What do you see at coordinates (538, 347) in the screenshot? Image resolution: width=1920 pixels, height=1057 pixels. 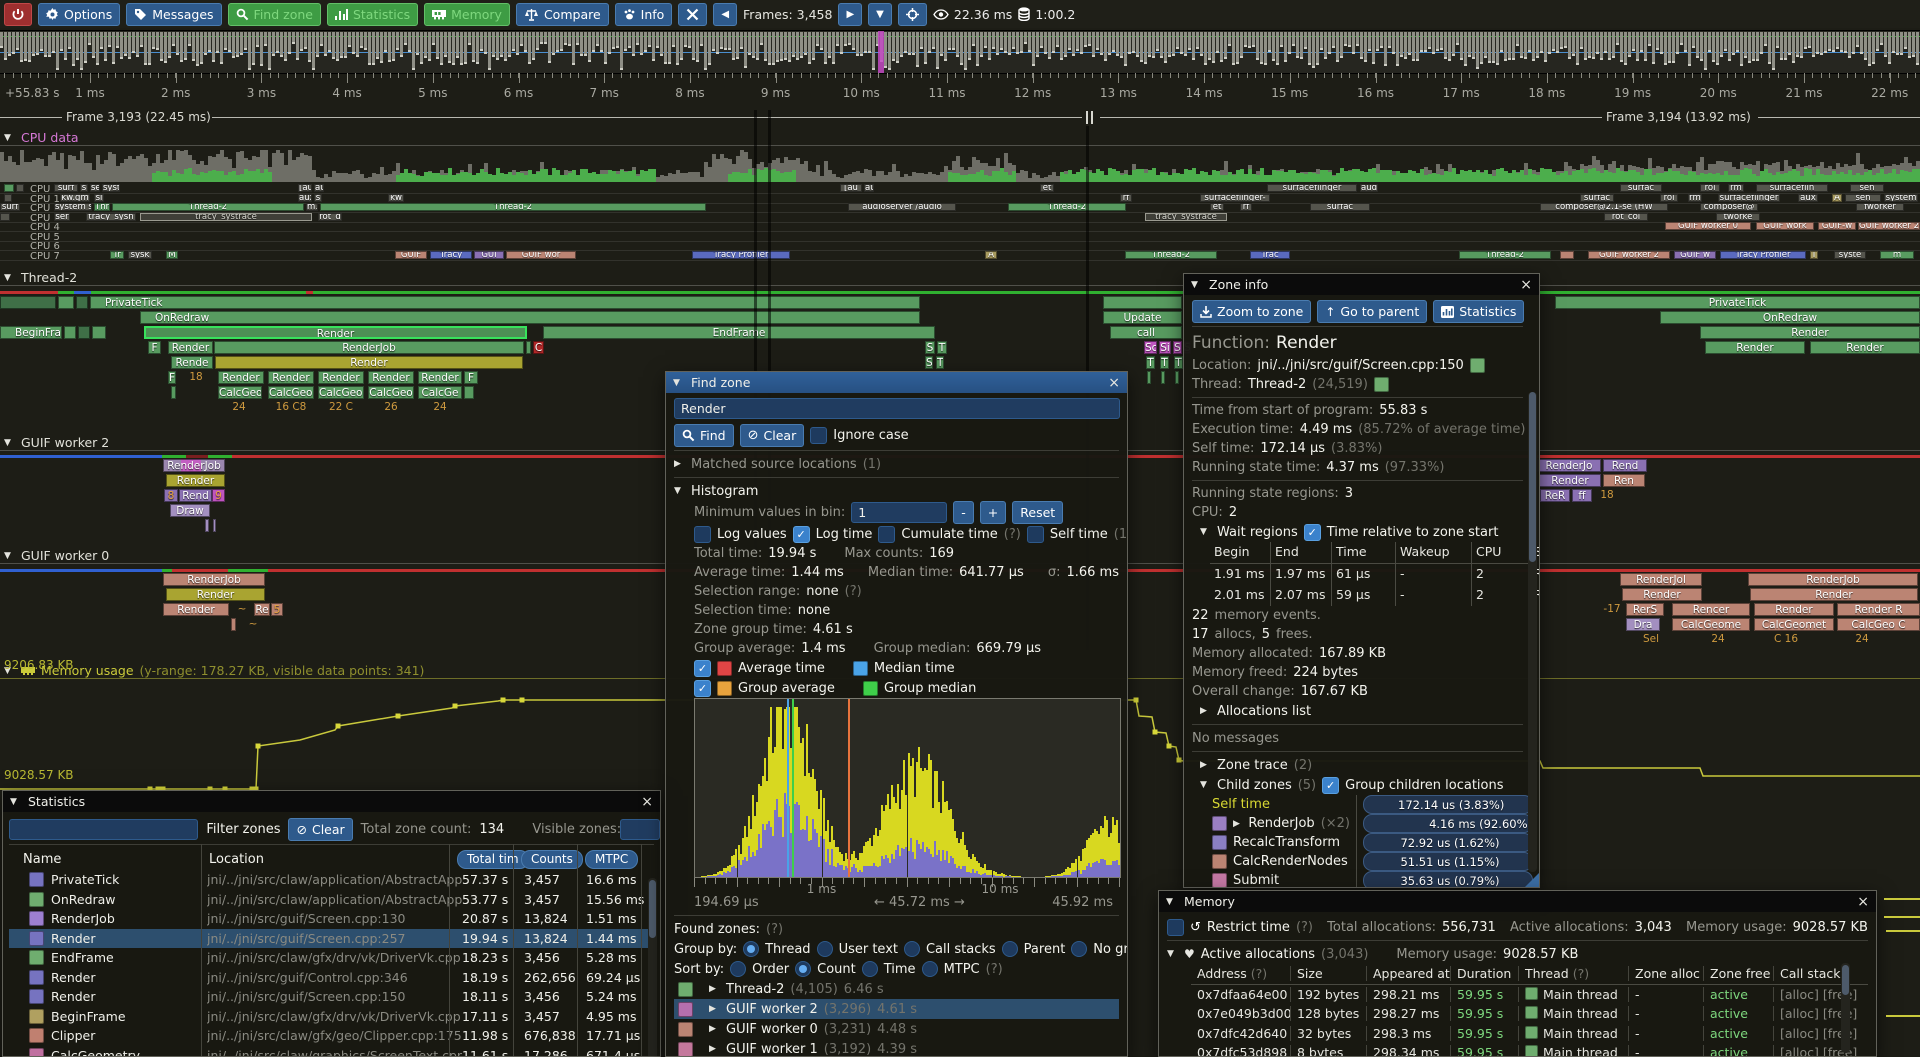 I see `zone-bar: C` at bounding box center [538, 347].